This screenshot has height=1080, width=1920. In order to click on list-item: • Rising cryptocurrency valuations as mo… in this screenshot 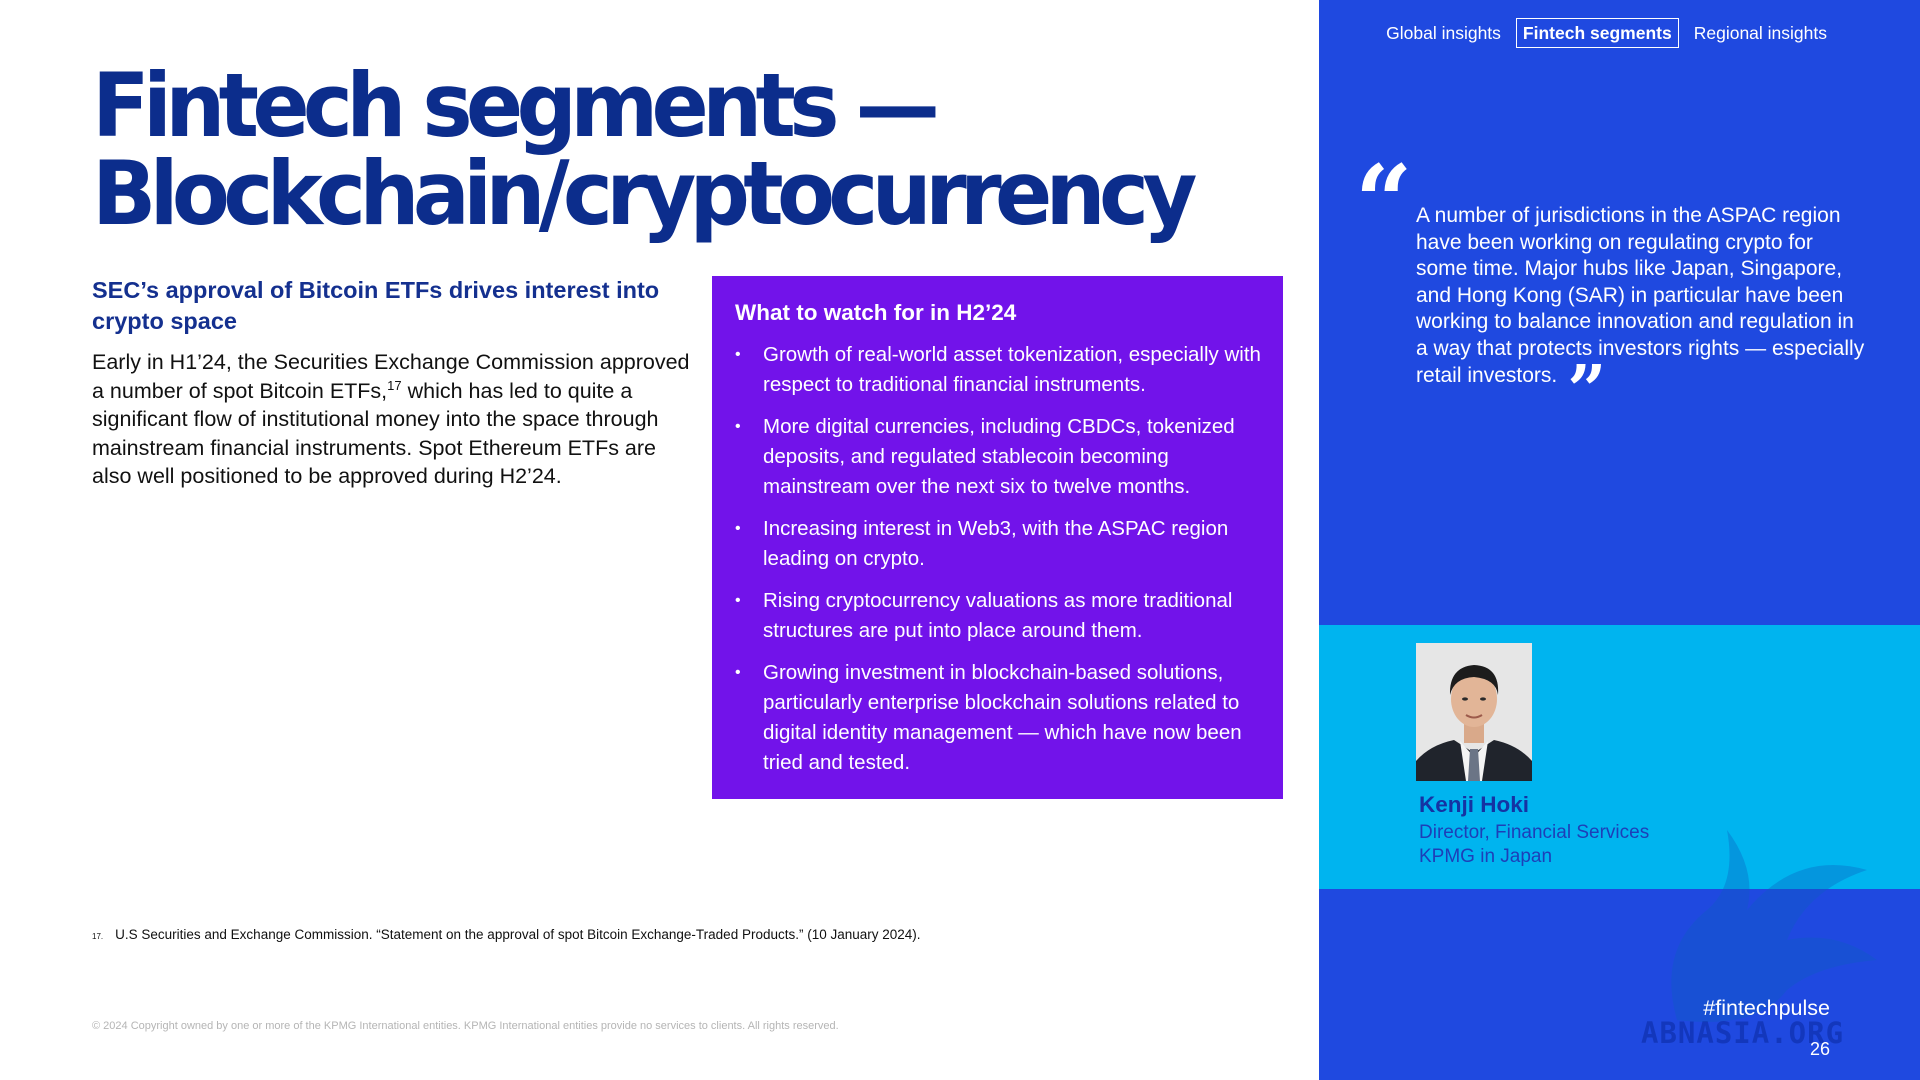, I will do `click(1002, 616)`.